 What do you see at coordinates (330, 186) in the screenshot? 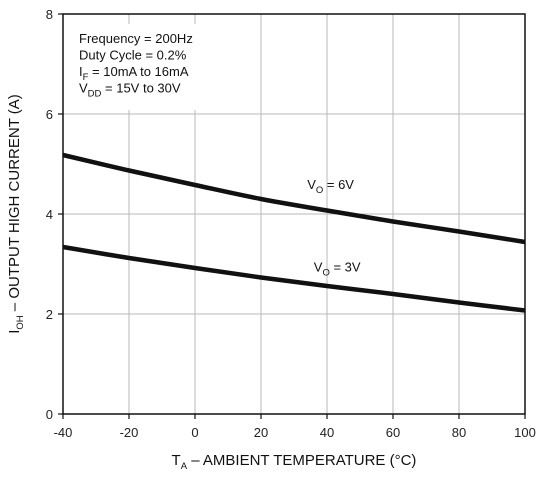
I see `series-label-0: VO = 6V` at bounding box center [330, 186].